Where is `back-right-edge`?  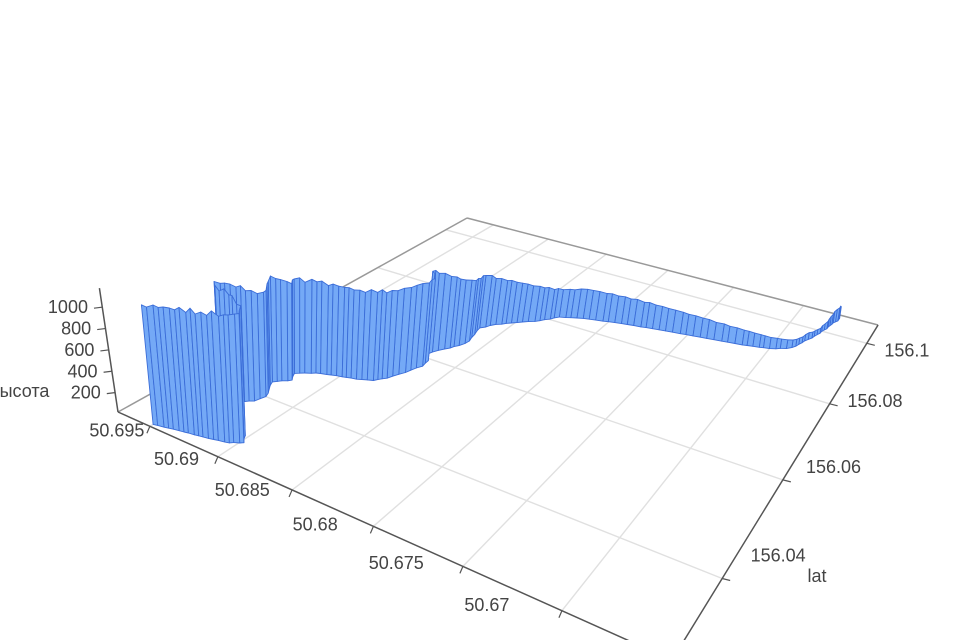 back-right-edge is located at coordinates (672, 271).